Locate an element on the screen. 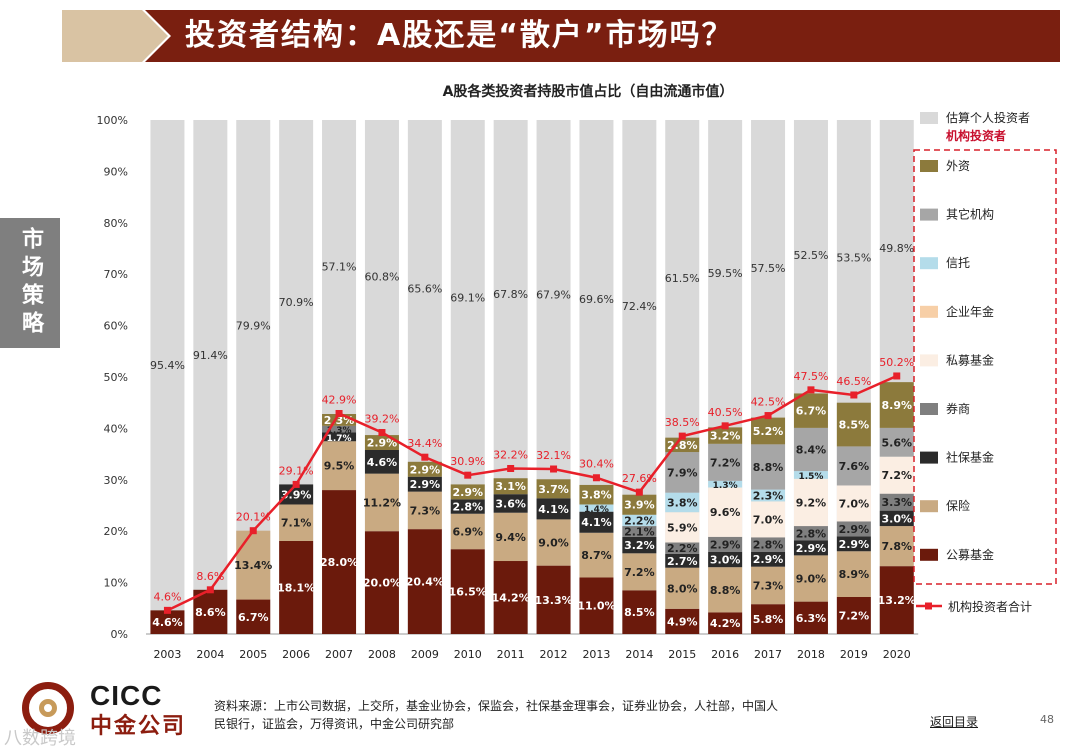 The height and width of the screenshot is (755, 1080). total-label: 47.5% is located at coordinates (810, 376).